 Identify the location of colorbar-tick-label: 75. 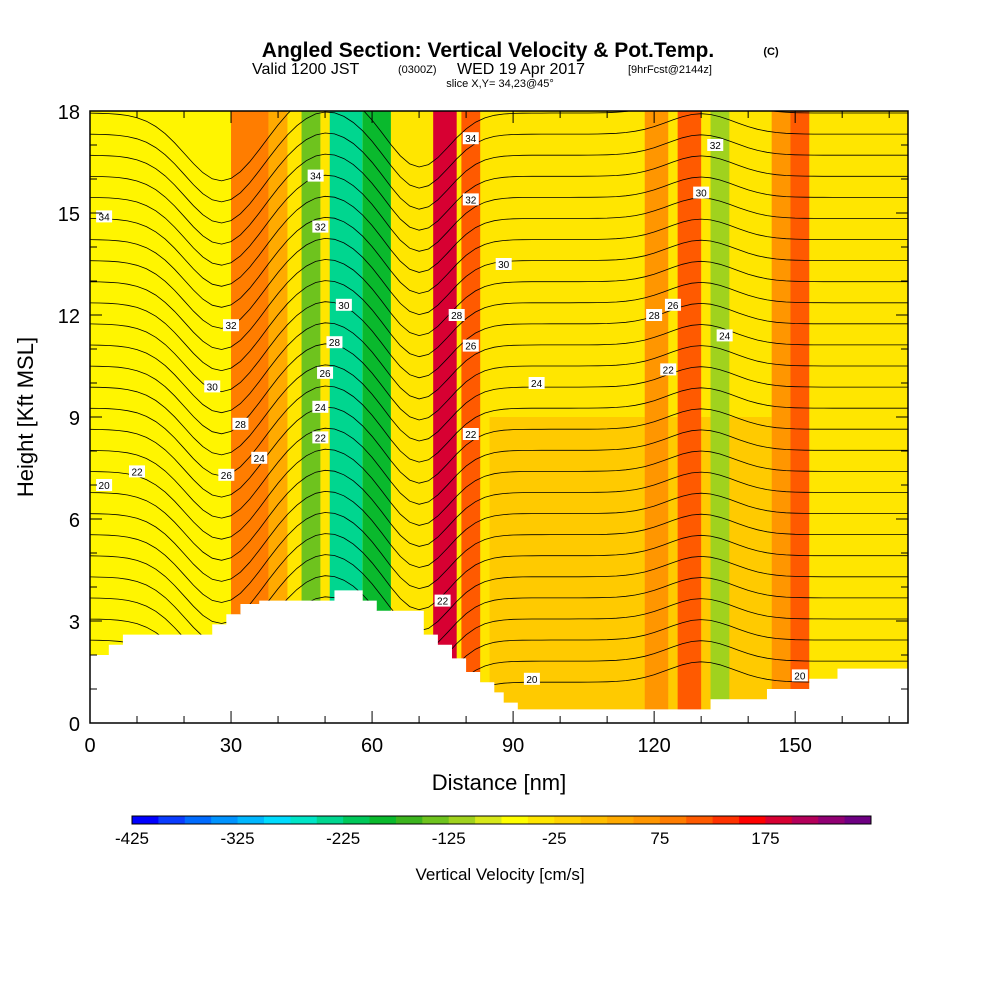
(659, 838).